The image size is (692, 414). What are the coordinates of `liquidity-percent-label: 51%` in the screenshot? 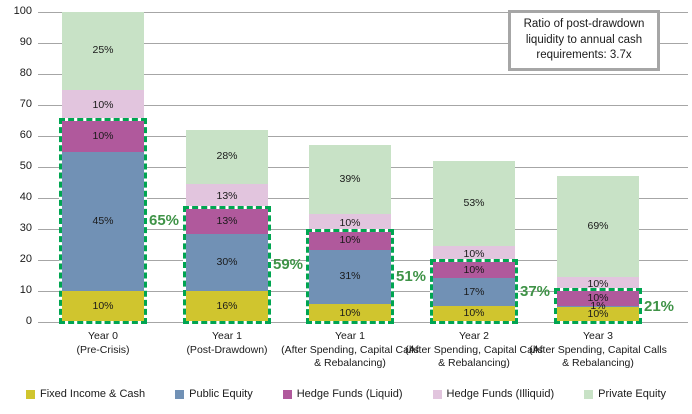 It's located at (411, 276).